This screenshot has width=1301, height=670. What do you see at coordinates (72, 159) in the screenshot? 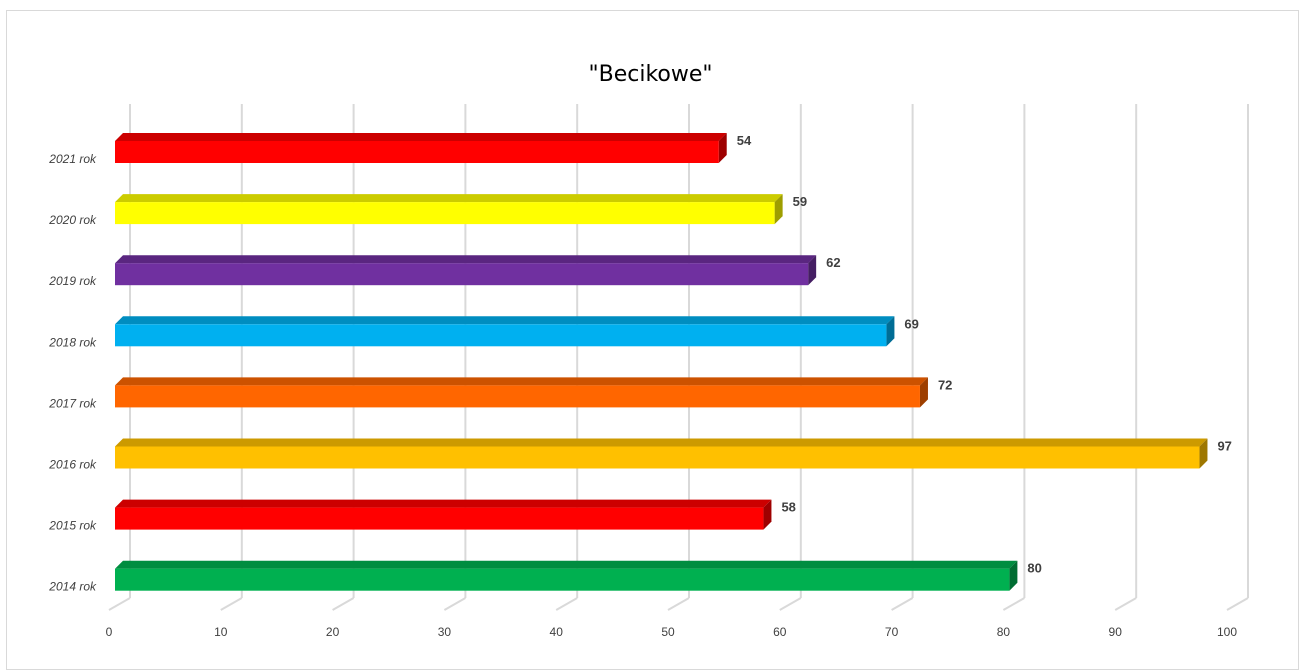
I see `y-category-label: 2021 rok` at bounding box center [72, 159].